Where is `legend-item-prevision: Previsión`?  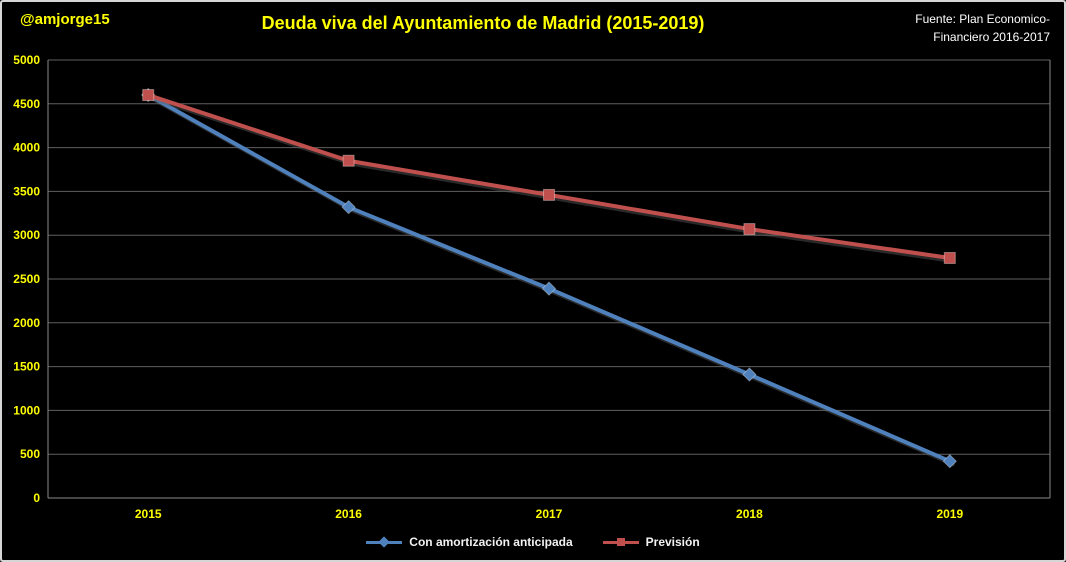
legend-item-prevision: Previsión is located at coordinates (651, 542).